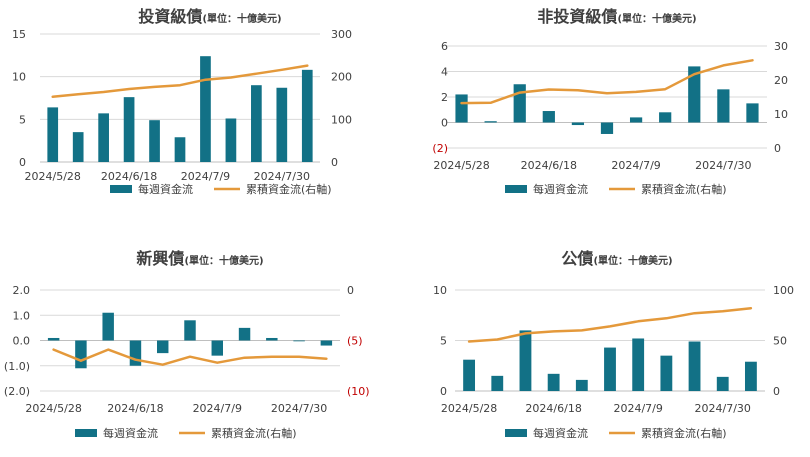 This screenshot has width=810, height=457. What do you see at coordinates (199, 258) in the screenshot?
I see `chart-title: 新興債(單位：十億美元)` at bounding box center [199, 258].